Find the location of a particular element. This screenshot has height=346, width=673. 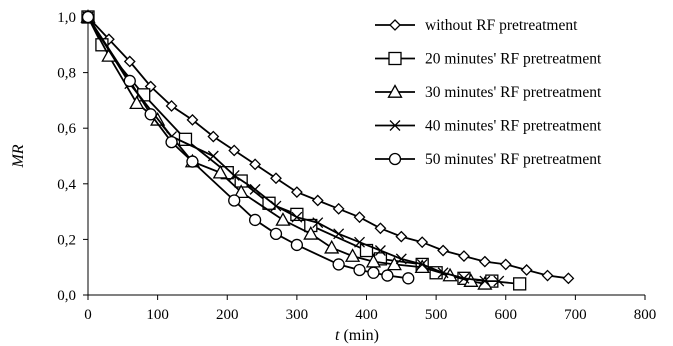

x-tick-label: 400 is located at coordinates (366, 315).